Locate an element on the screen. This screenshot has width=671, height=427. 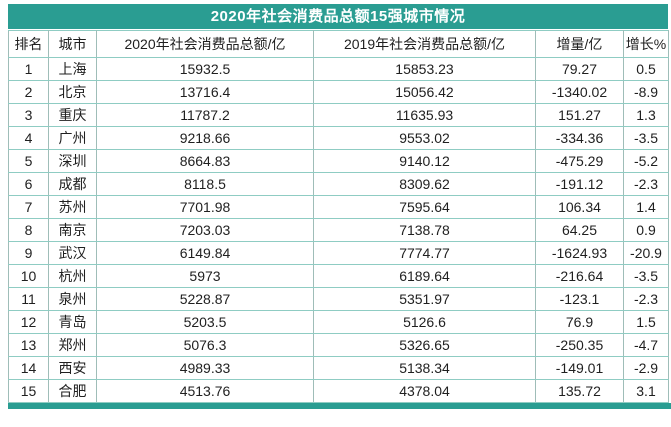
table-cell: 6189.64 is located at coordinates (424, 276).